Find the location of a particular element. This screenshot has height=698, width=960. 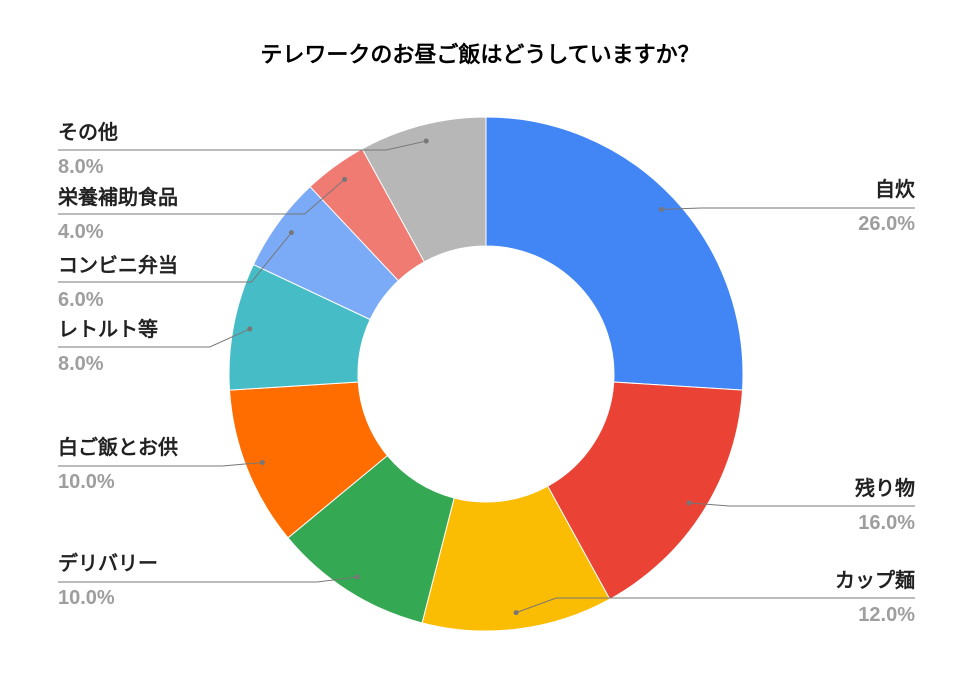

slice-percent-4: 10.0% is located at coordinates (86, 482).